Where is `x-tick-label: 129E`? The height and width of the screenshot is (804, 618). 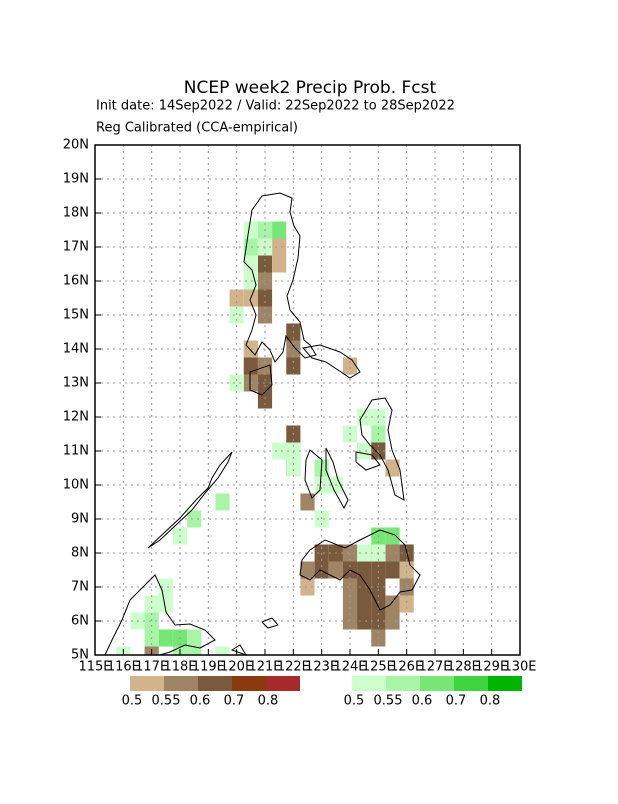
x-tick-label: 129E is located at coordinates (491, 667).